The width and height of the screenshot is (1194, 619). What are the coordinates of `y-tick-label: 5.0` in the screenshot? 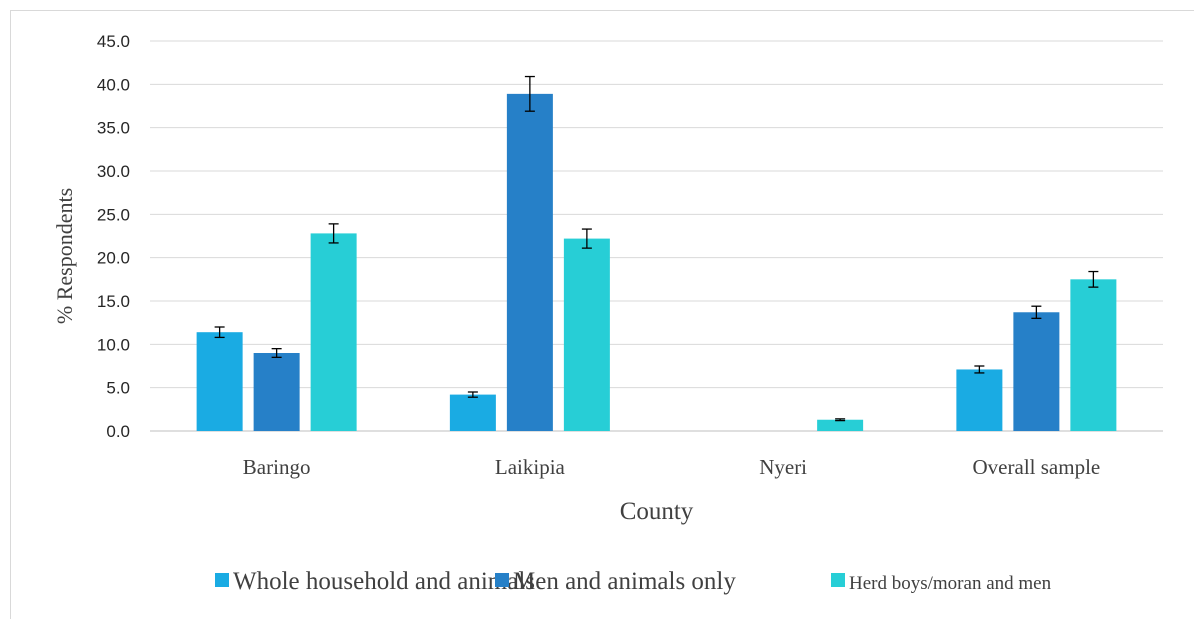 It's located at (118, 388).